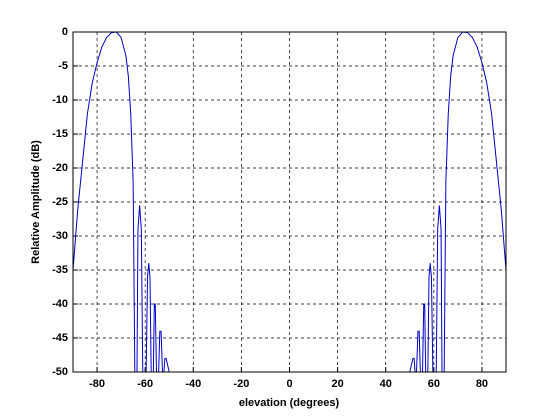 The image size is (560, 420). Describe the element at coordinates (193, 384) in the screenshot. I see `x-tick-label: -40` at that location.